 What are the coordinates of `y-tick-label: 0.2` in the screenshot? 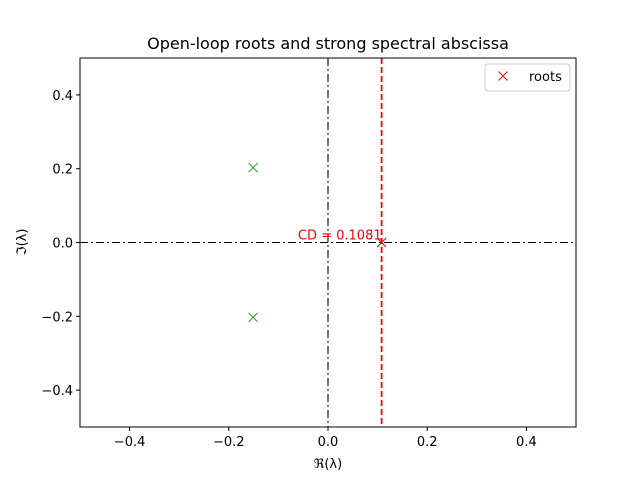 It's located at (62, 170).